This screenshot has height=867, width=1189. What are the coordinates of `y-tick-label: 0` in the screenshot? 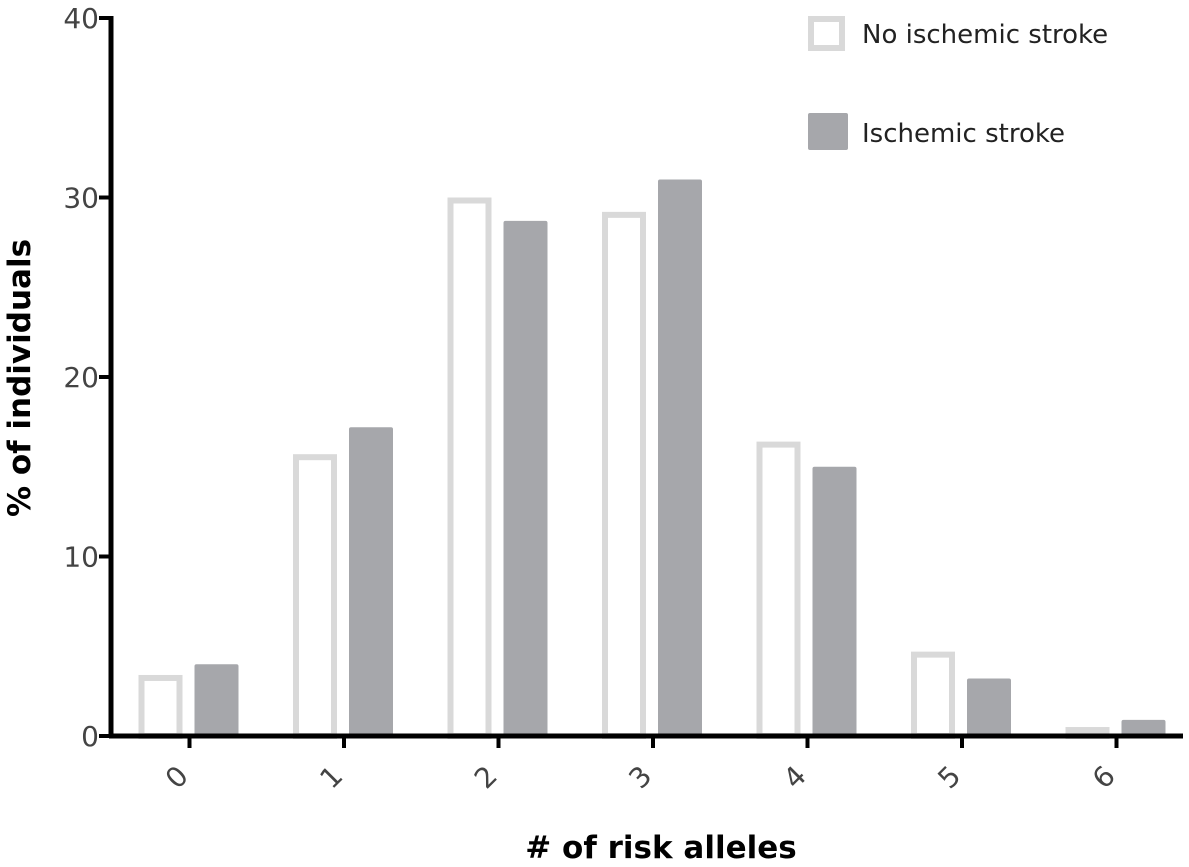 It's located at (90, 736).